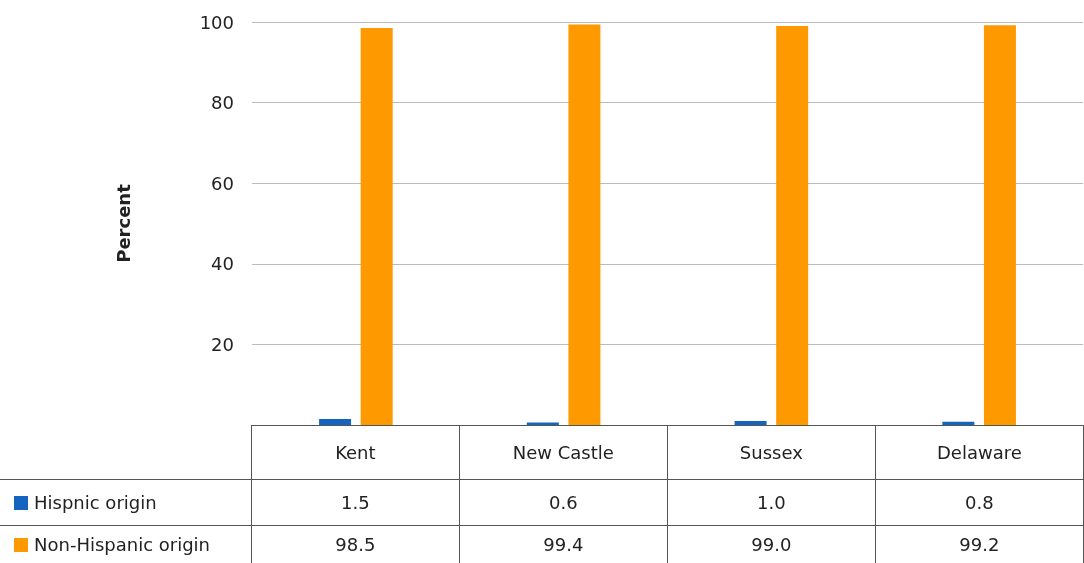 The image size is (1084, 563). Describe the element at coordinates (979, 502) in the screenshot. I see `data-label: 0.8` at that location.